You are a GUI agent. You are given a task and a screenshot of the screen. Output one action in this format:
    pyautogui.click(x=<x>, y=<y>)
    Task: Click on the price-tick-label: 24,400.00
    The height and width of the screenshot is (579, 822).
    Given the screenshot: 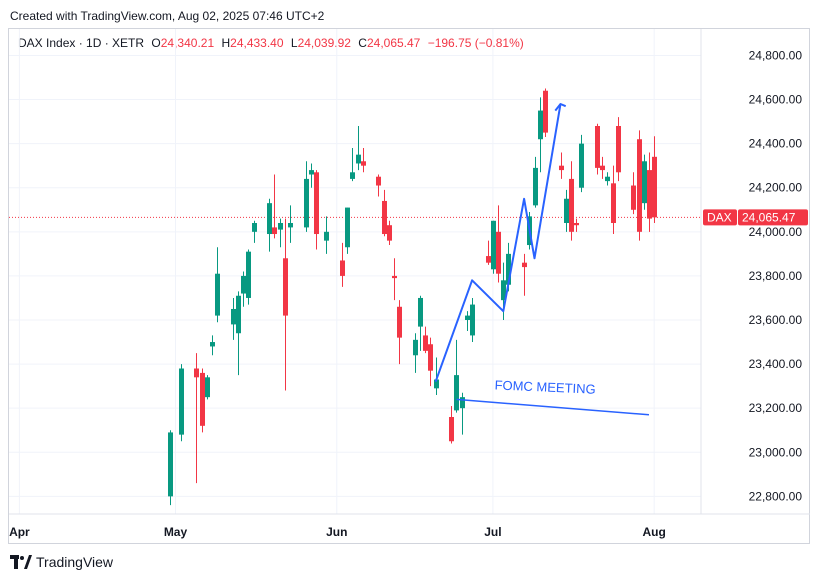 What is the action you would take?
    pyautogui.click(x=776, y=144)
    